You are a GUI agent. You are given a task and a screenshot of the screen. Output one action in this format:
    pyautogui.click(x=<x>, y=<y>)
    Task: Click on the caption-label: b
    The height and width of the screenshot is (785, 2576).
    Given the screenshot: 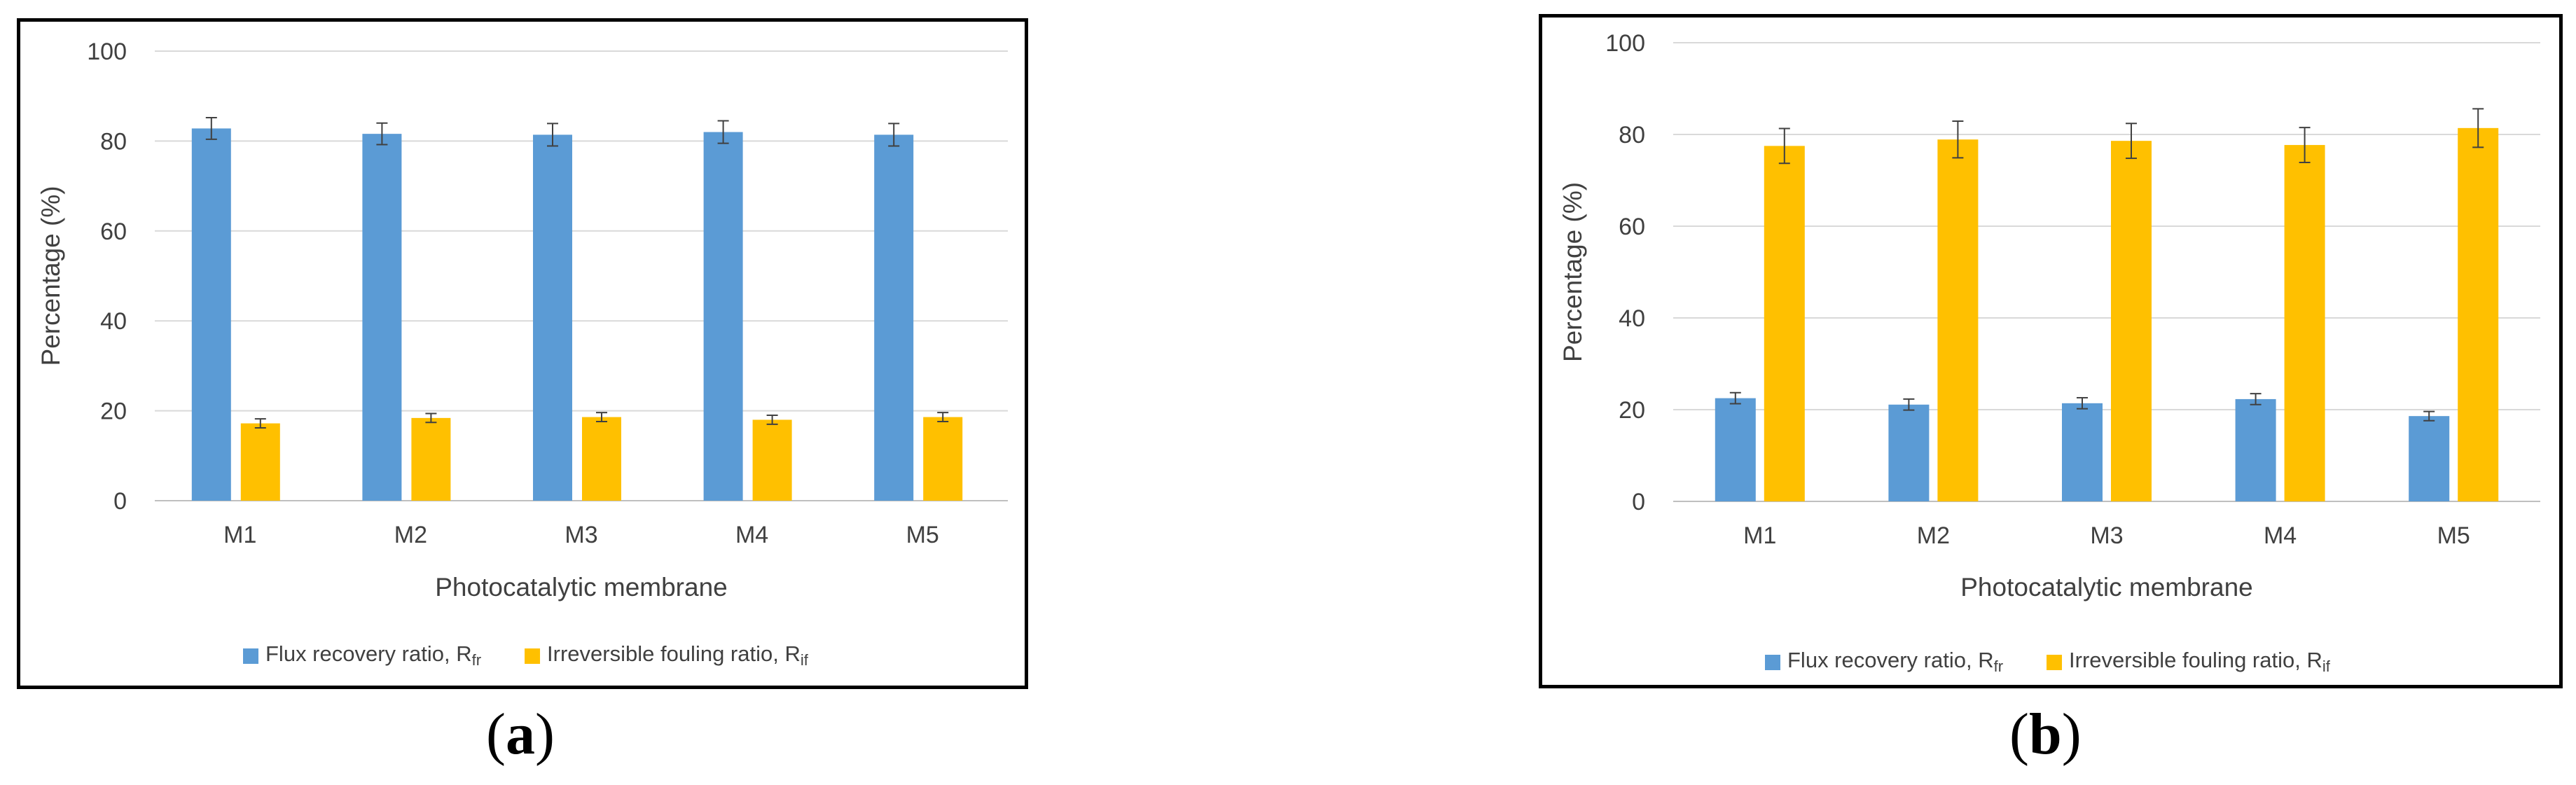 What is the action you would take?
    pyautogui.click(x=2045, y=734)
    